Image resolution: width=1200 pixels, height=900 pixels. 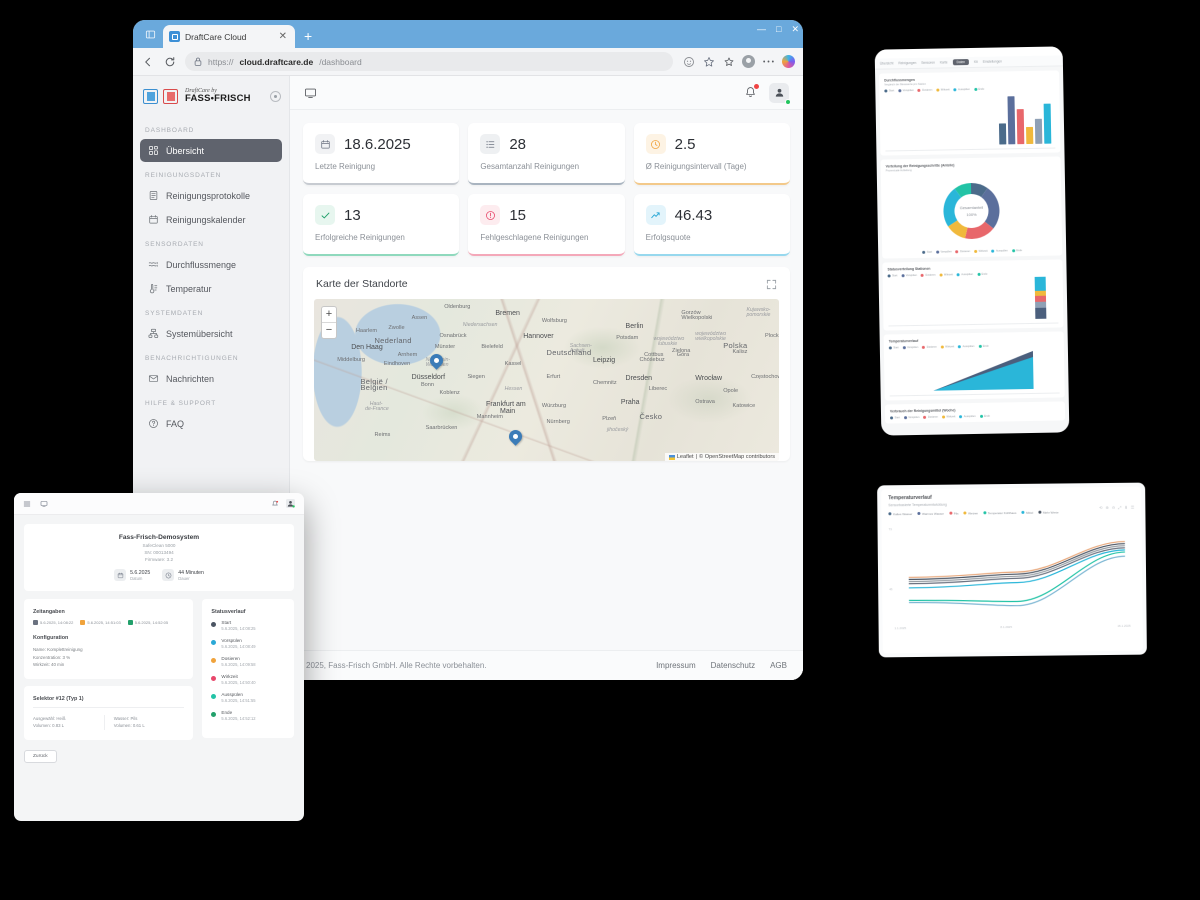 What do you see at coordinates (737, 457) in the screenshot?
I see `osm-link: © OpenStreetMap contributors` at bounding box center [737, 457].